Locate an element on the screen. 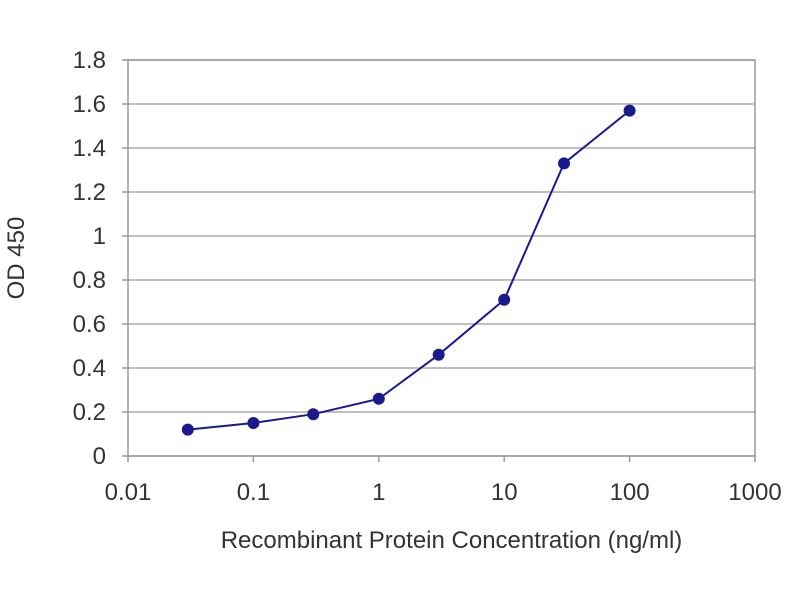 Image resolution: width=800 pixels, height=600 pixels. y-tick-label: 0.2 is located at coordinates (89, 412).